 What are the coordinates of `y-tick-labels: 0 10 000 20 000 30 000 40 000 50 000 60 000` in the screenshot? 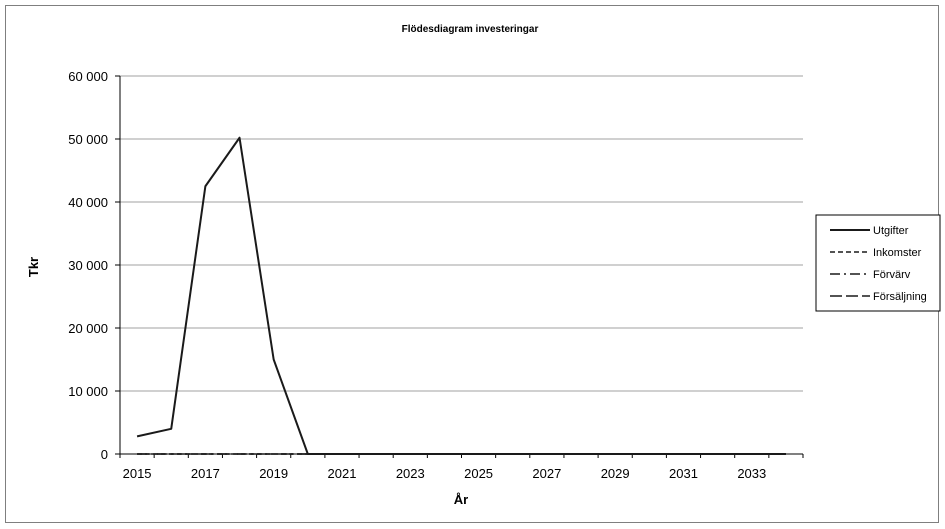 It's located at (88, 265).